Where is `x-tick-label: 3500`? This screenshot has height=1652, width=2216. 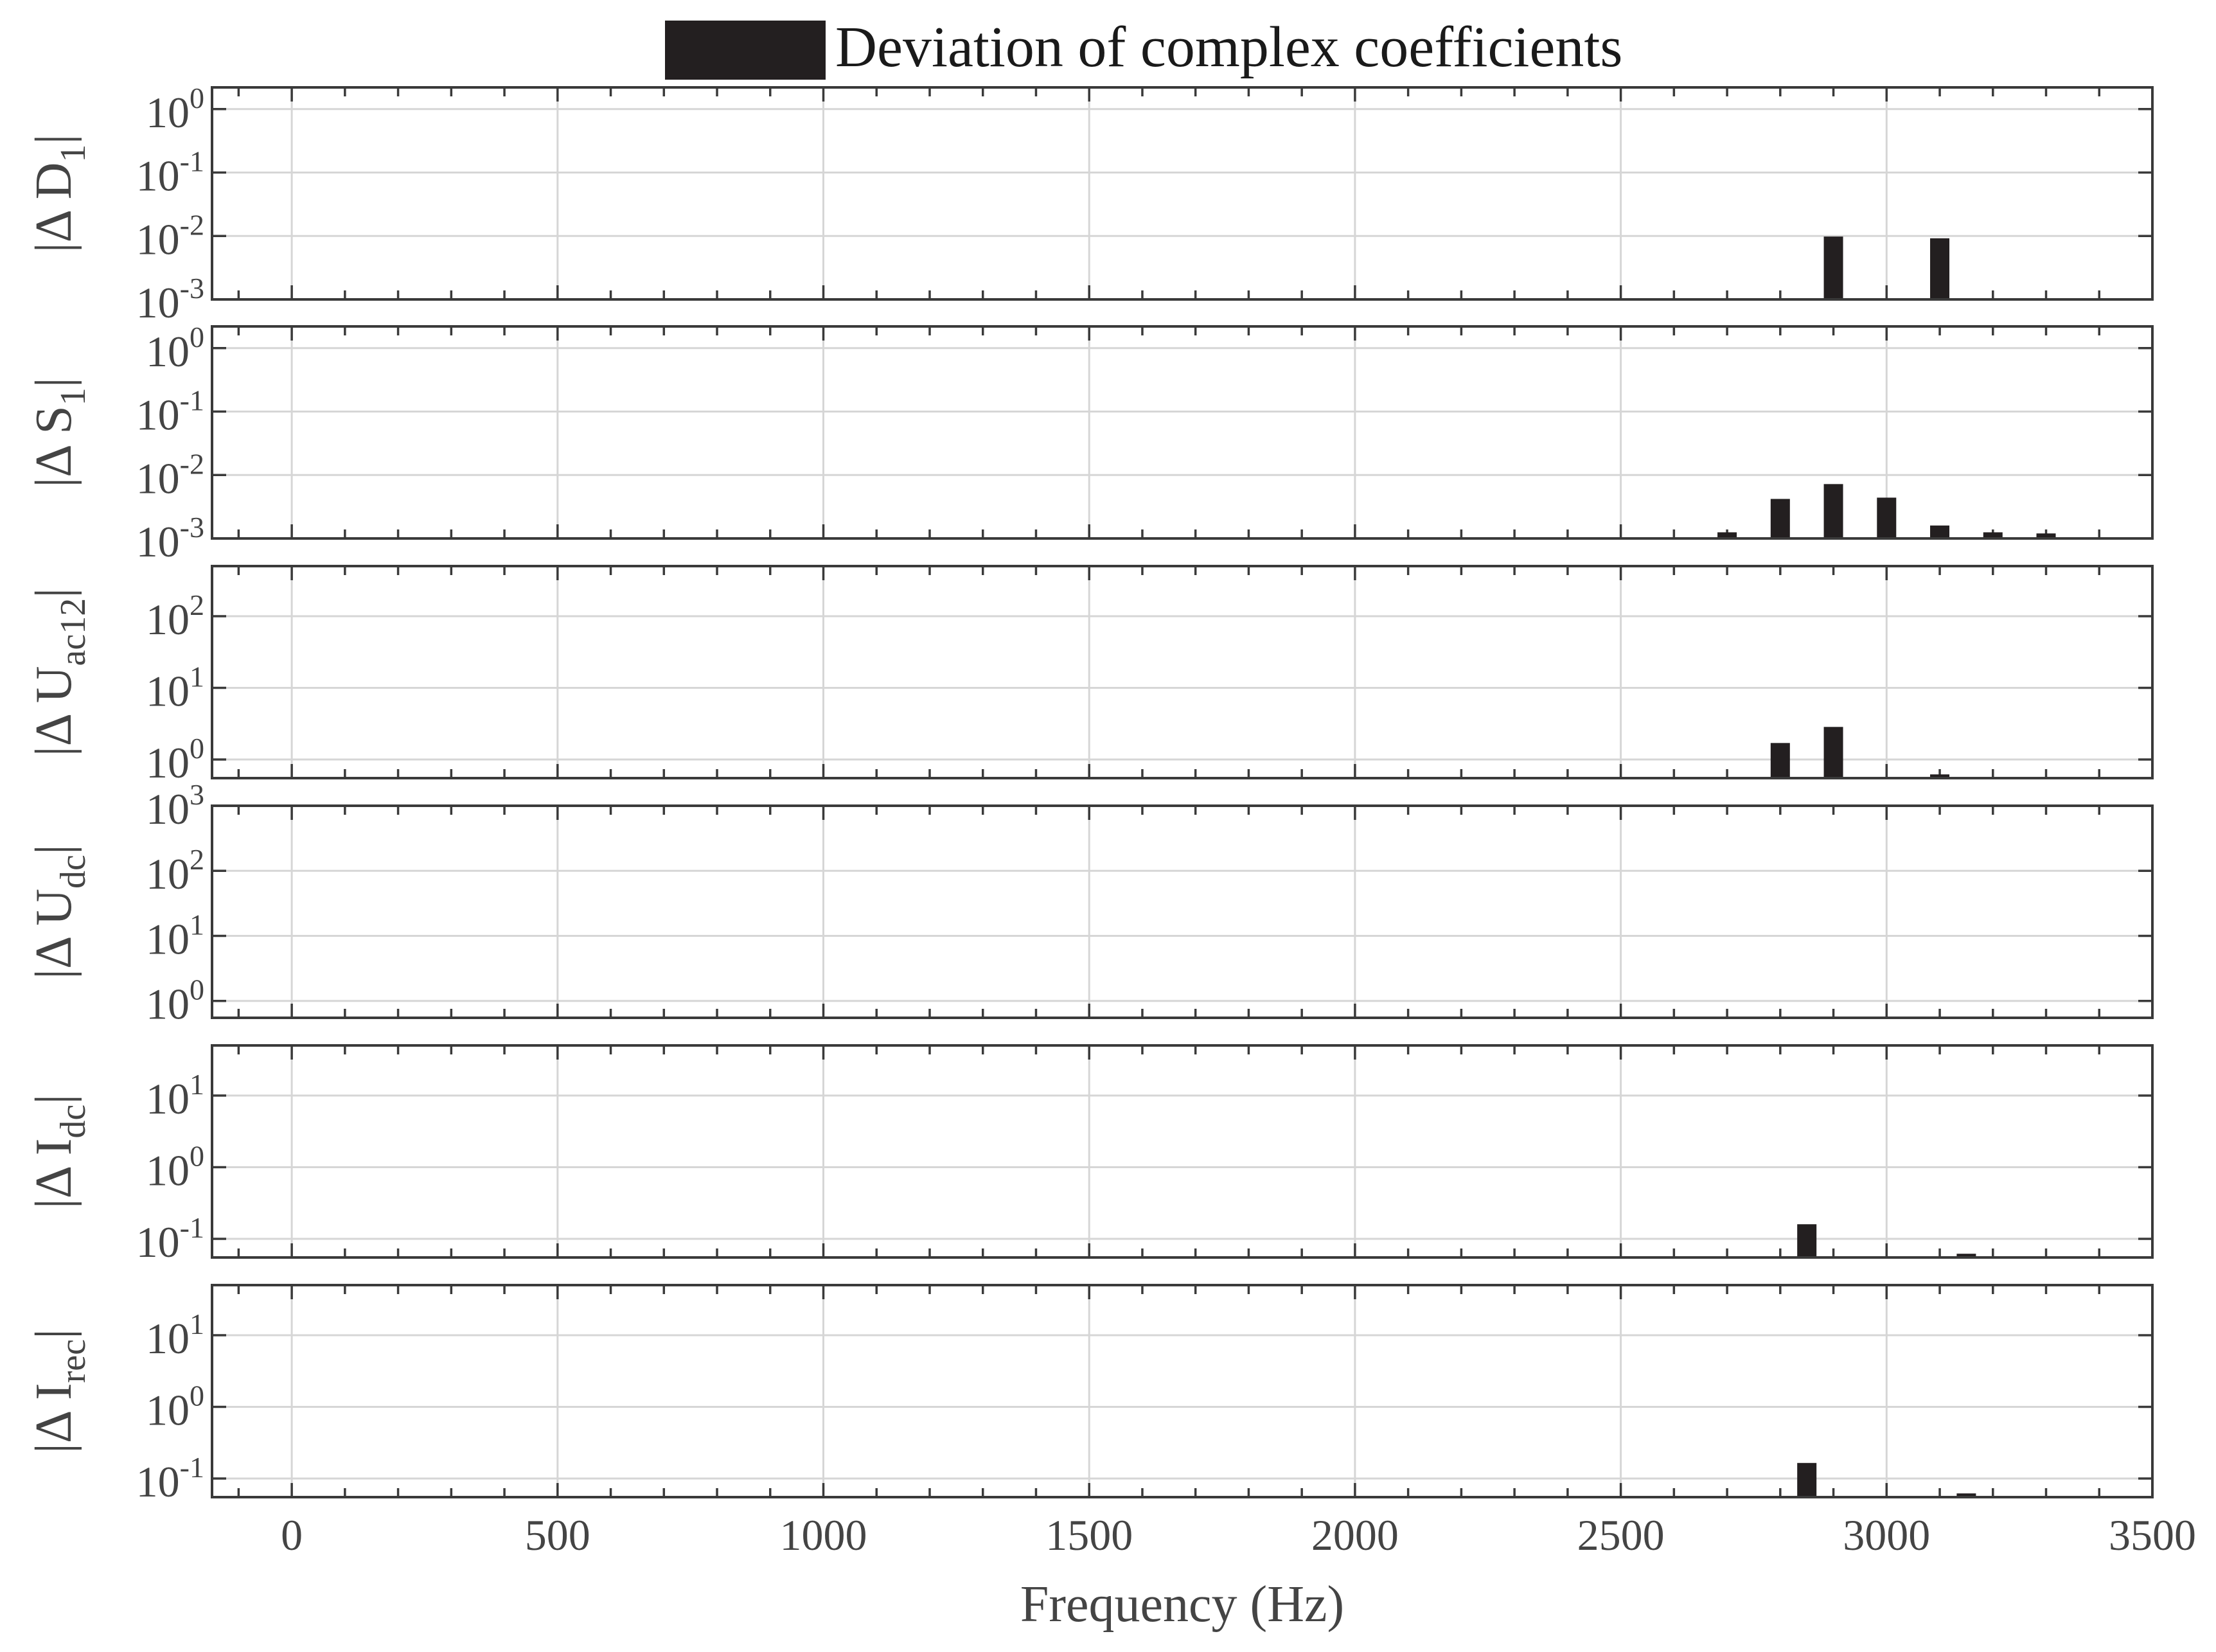 x-tick-label: 3500 is located at coordinates (2152, 1535).